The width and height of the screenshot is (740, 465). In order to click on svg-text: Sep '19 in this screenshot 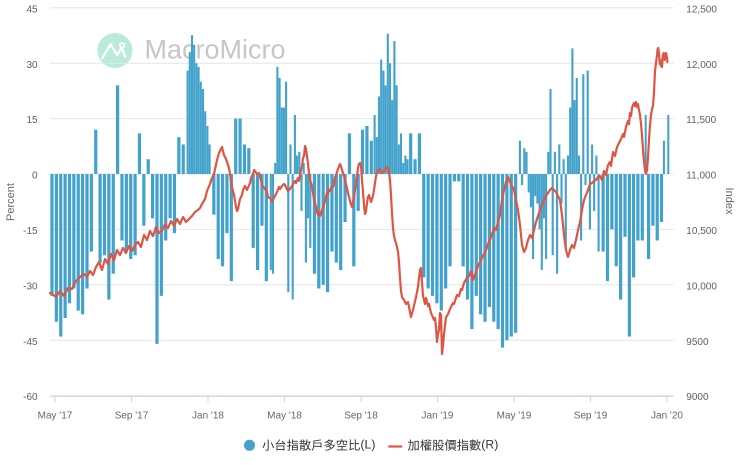, I will do `click(591, 416)`.